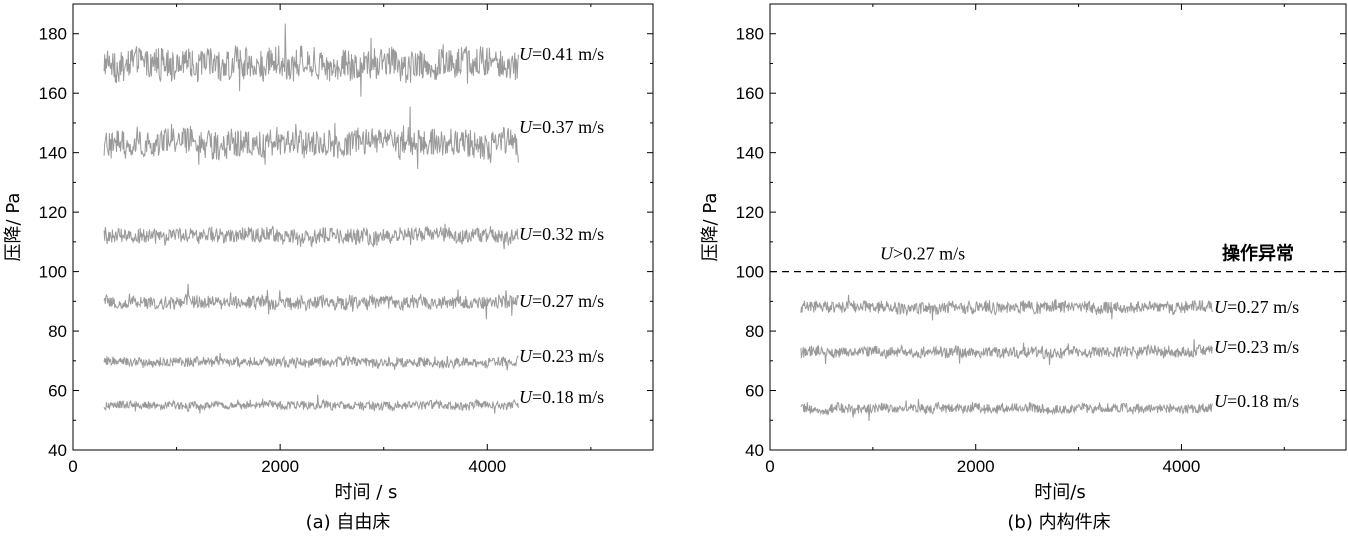 The height and width of the screenshot is (536, 1348). What do you see at coordinates (568, 54) in the screenshot?
I see `velocity-value: =0.41 m/s` at bounding box center [568, 54].